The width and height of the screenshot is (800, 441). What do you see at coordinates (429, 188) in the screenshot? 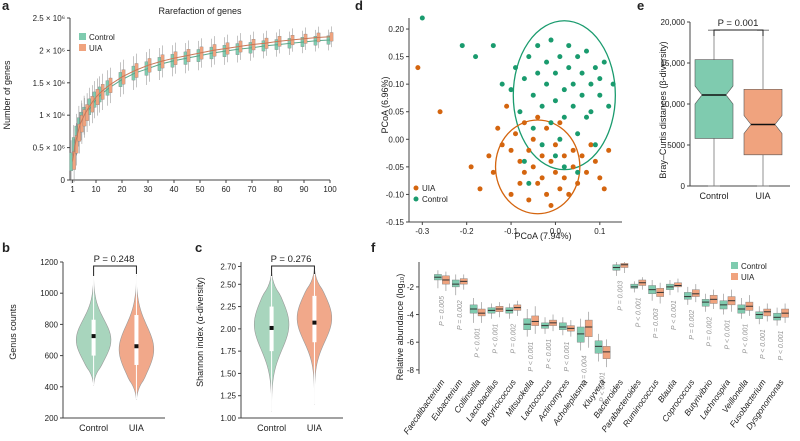
I see `d-legend-label-uia: UIA` at bounding box center [429, 188].